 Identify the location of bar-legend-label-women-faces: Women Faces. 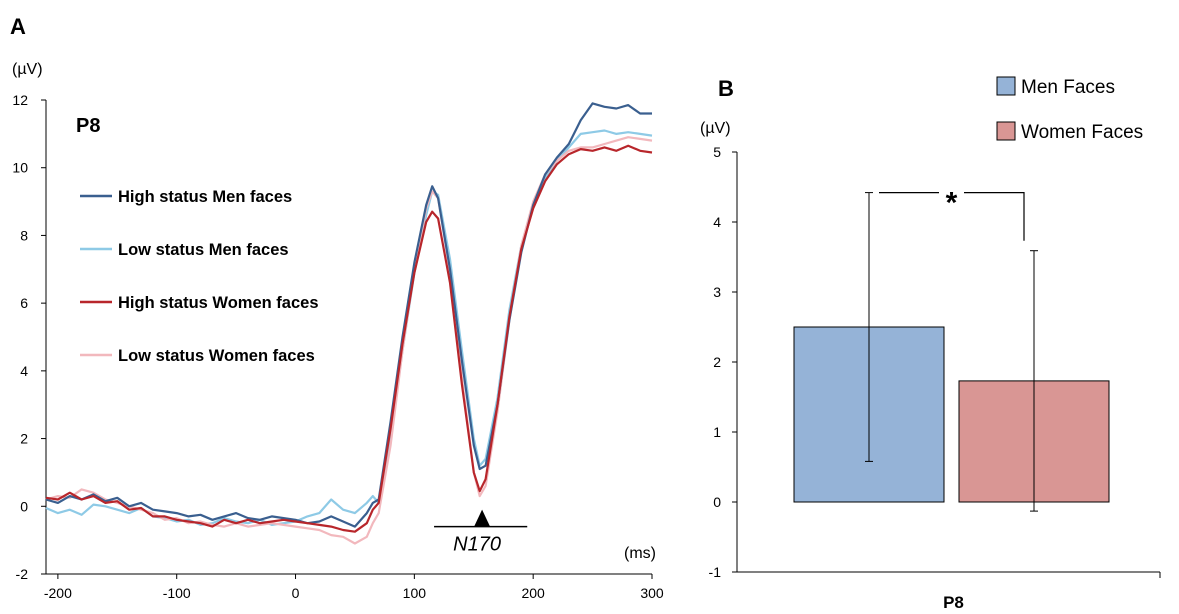
(1082, 132).